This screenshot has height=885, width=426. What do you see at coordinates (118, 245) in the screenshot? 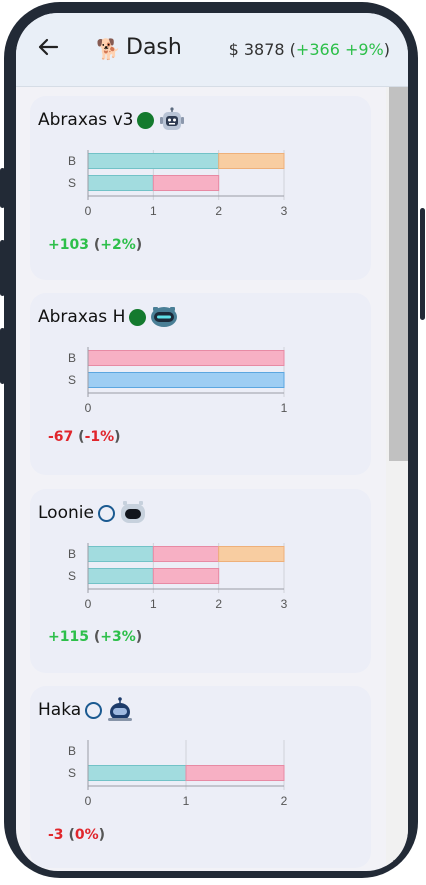
I see `pnl-percent: +2%` at bounding box center [118, 245].